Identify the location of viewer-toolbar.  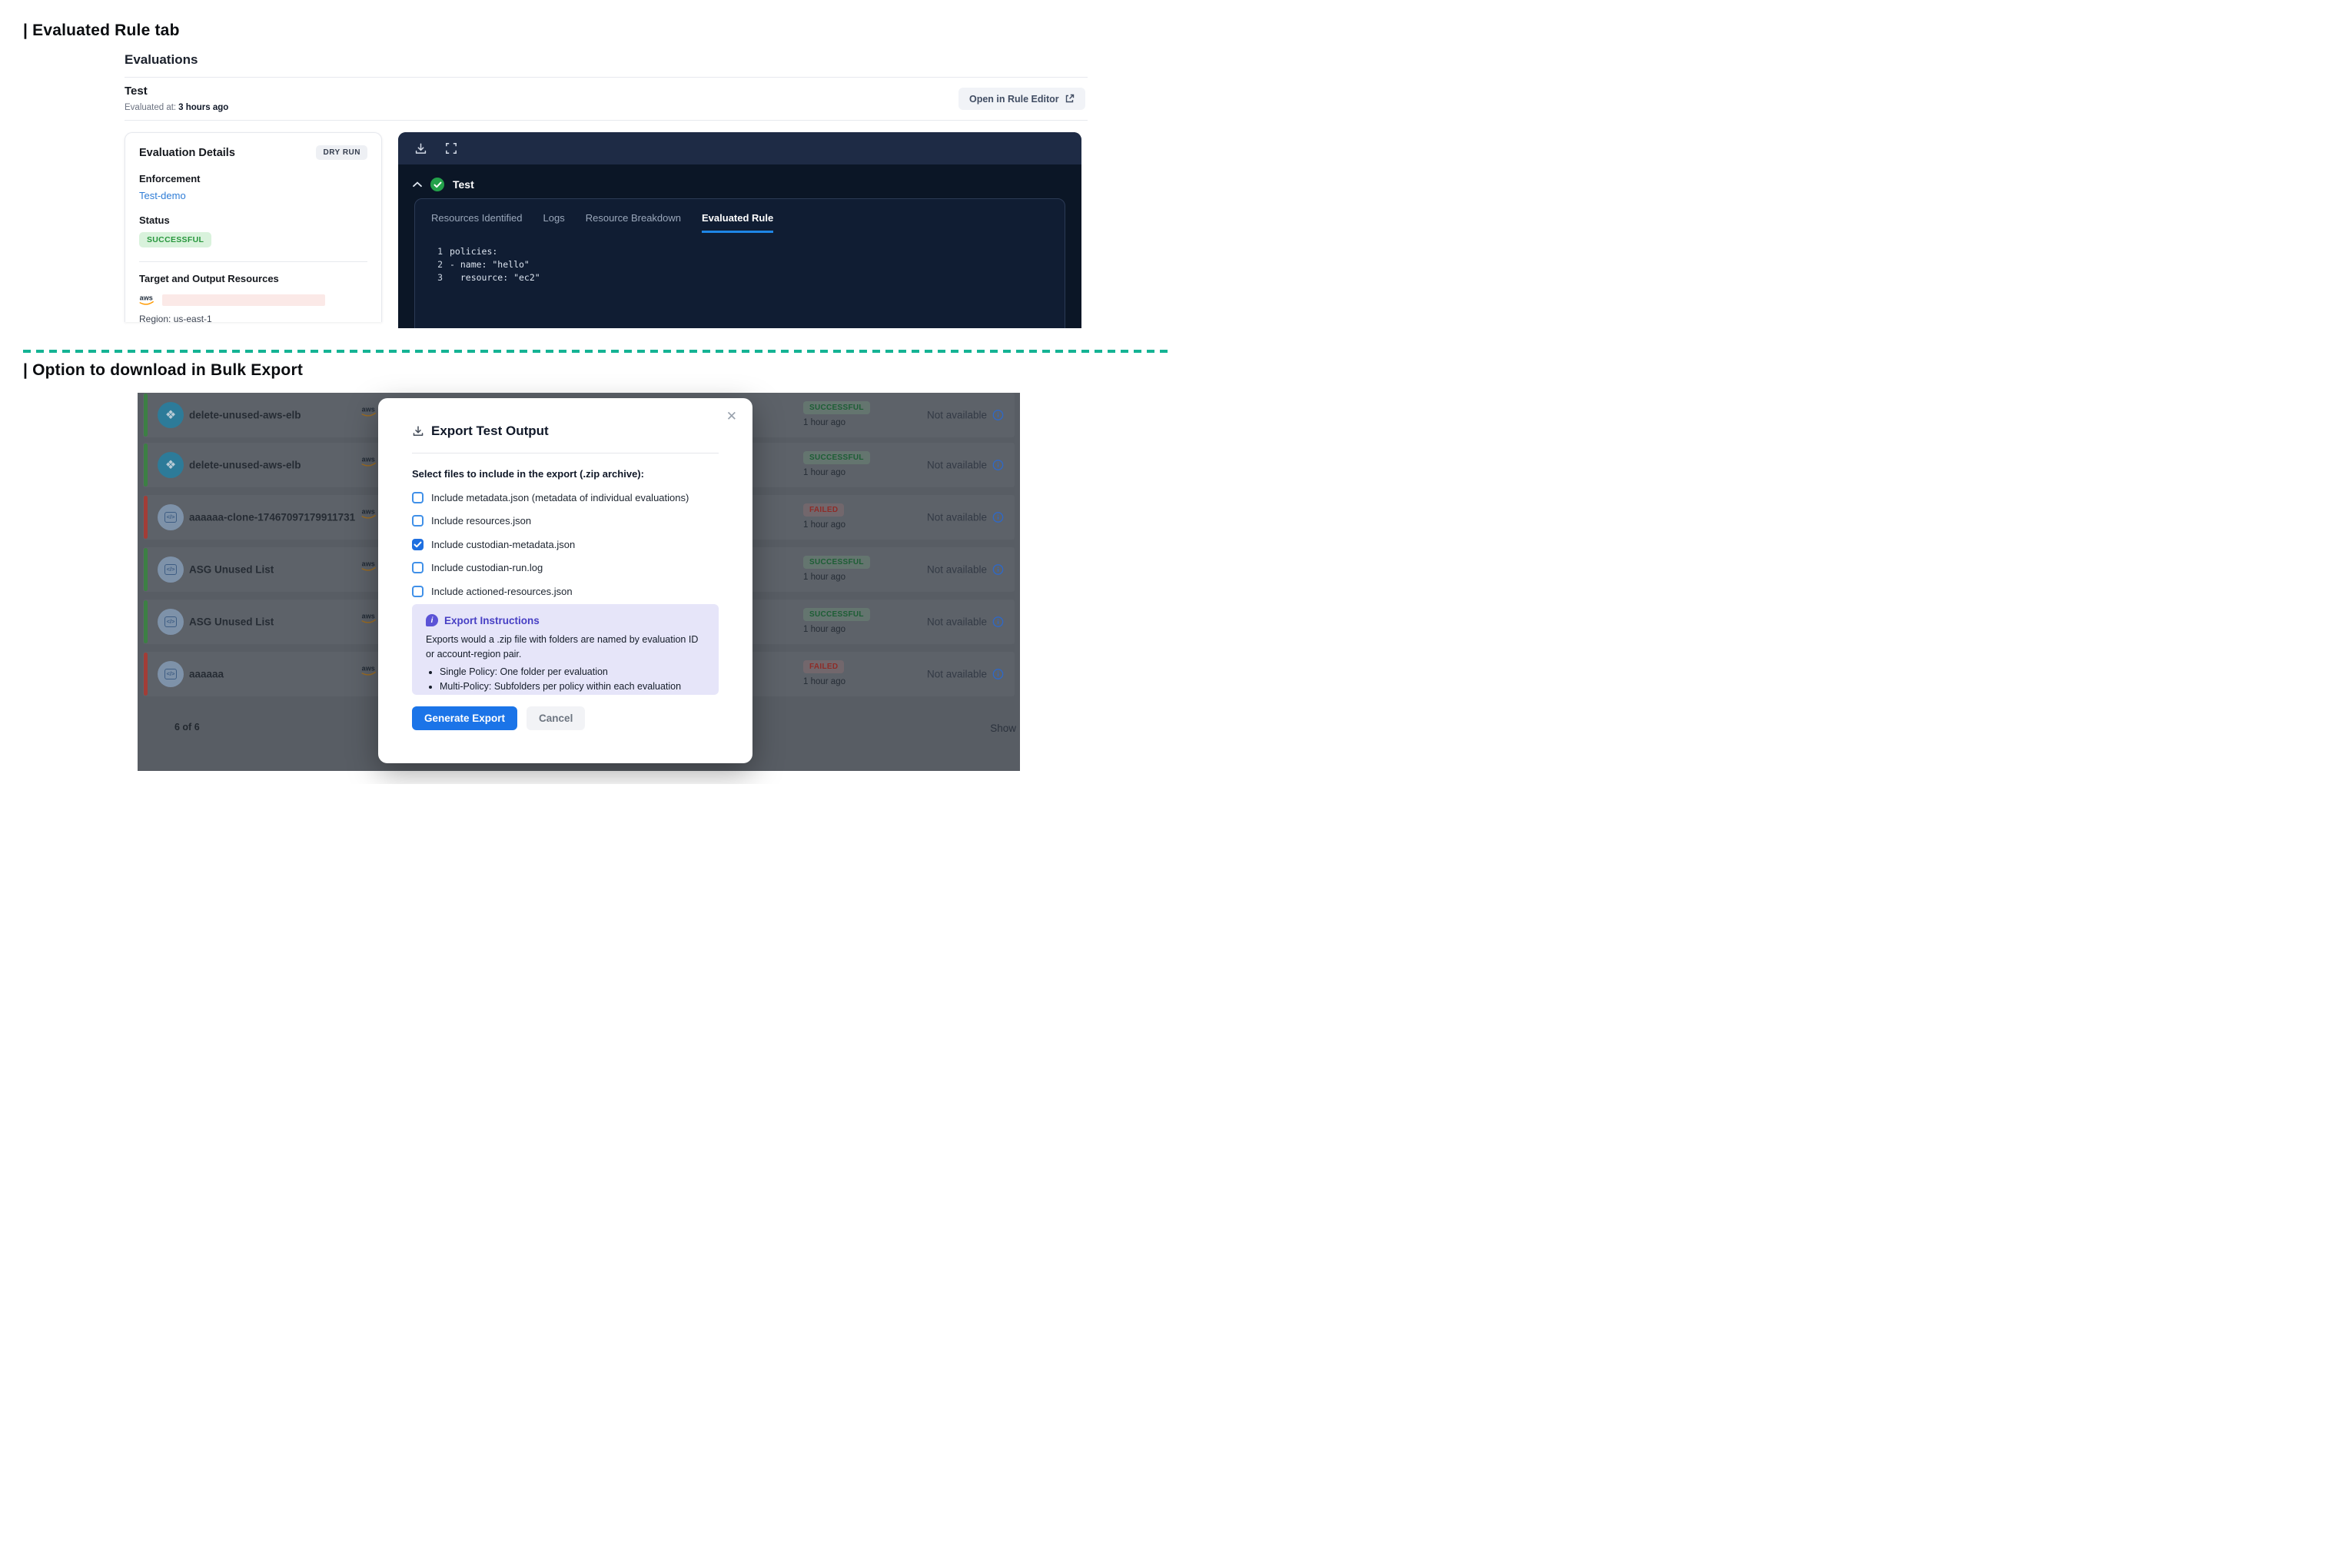
(739, 148).